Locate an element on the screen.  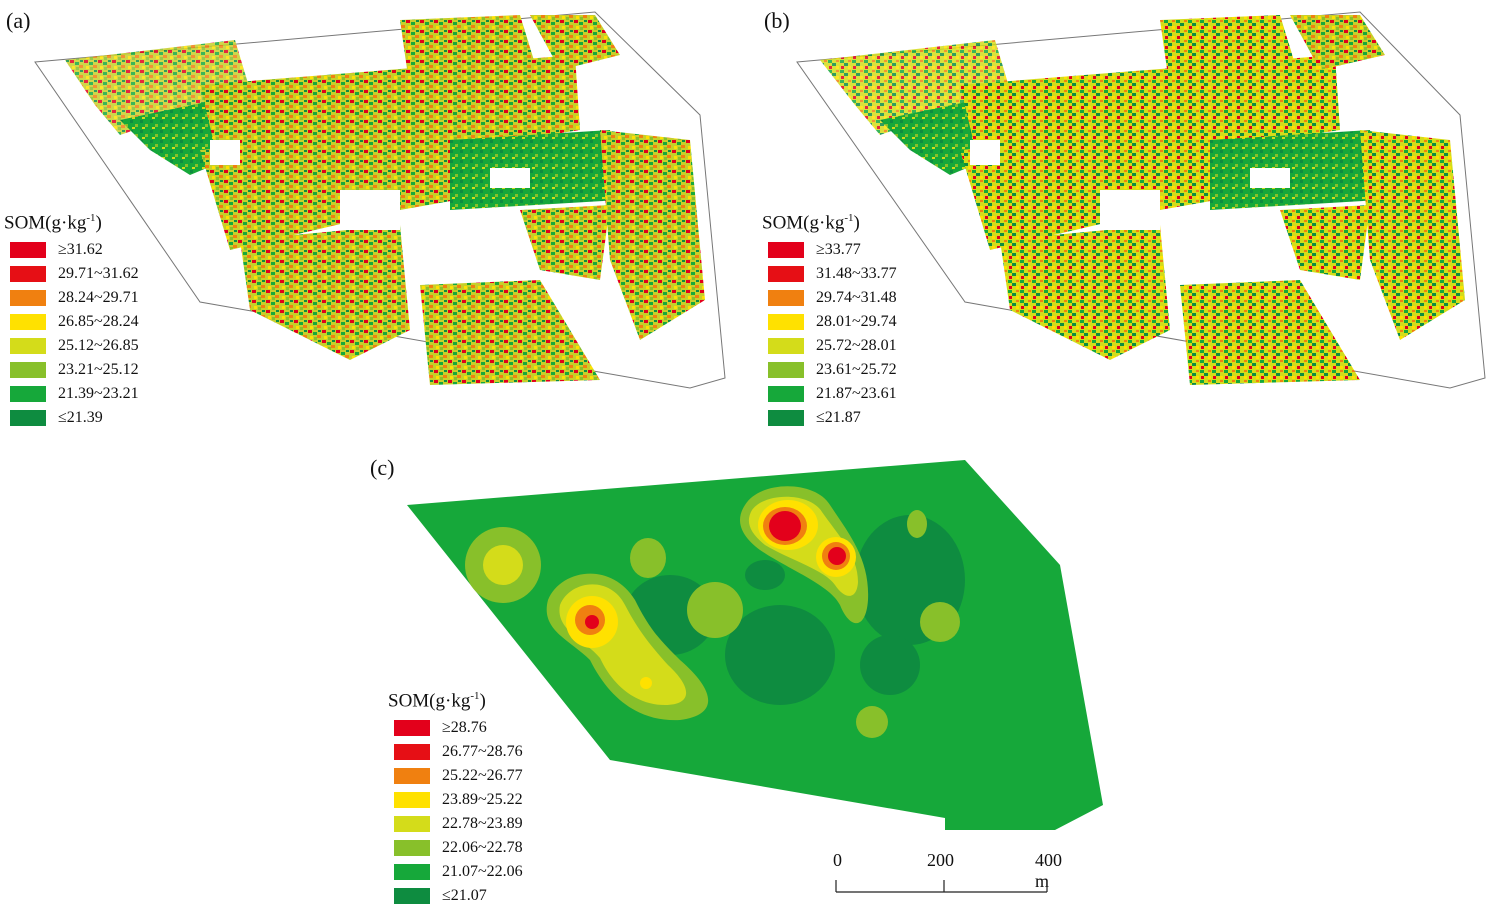
legend-label: 28.01~29.74 is located at coordinates (856, 322).